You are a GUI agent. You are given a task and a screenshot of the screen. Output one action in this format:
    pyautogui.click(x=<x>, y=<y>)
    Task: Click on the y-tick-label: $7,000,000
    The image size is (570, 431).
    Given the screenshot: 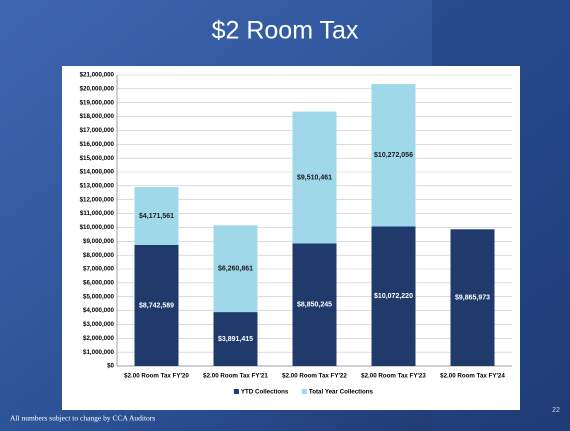 What is the action you would take?
    pyautogui.click(x=99, y=269)
    